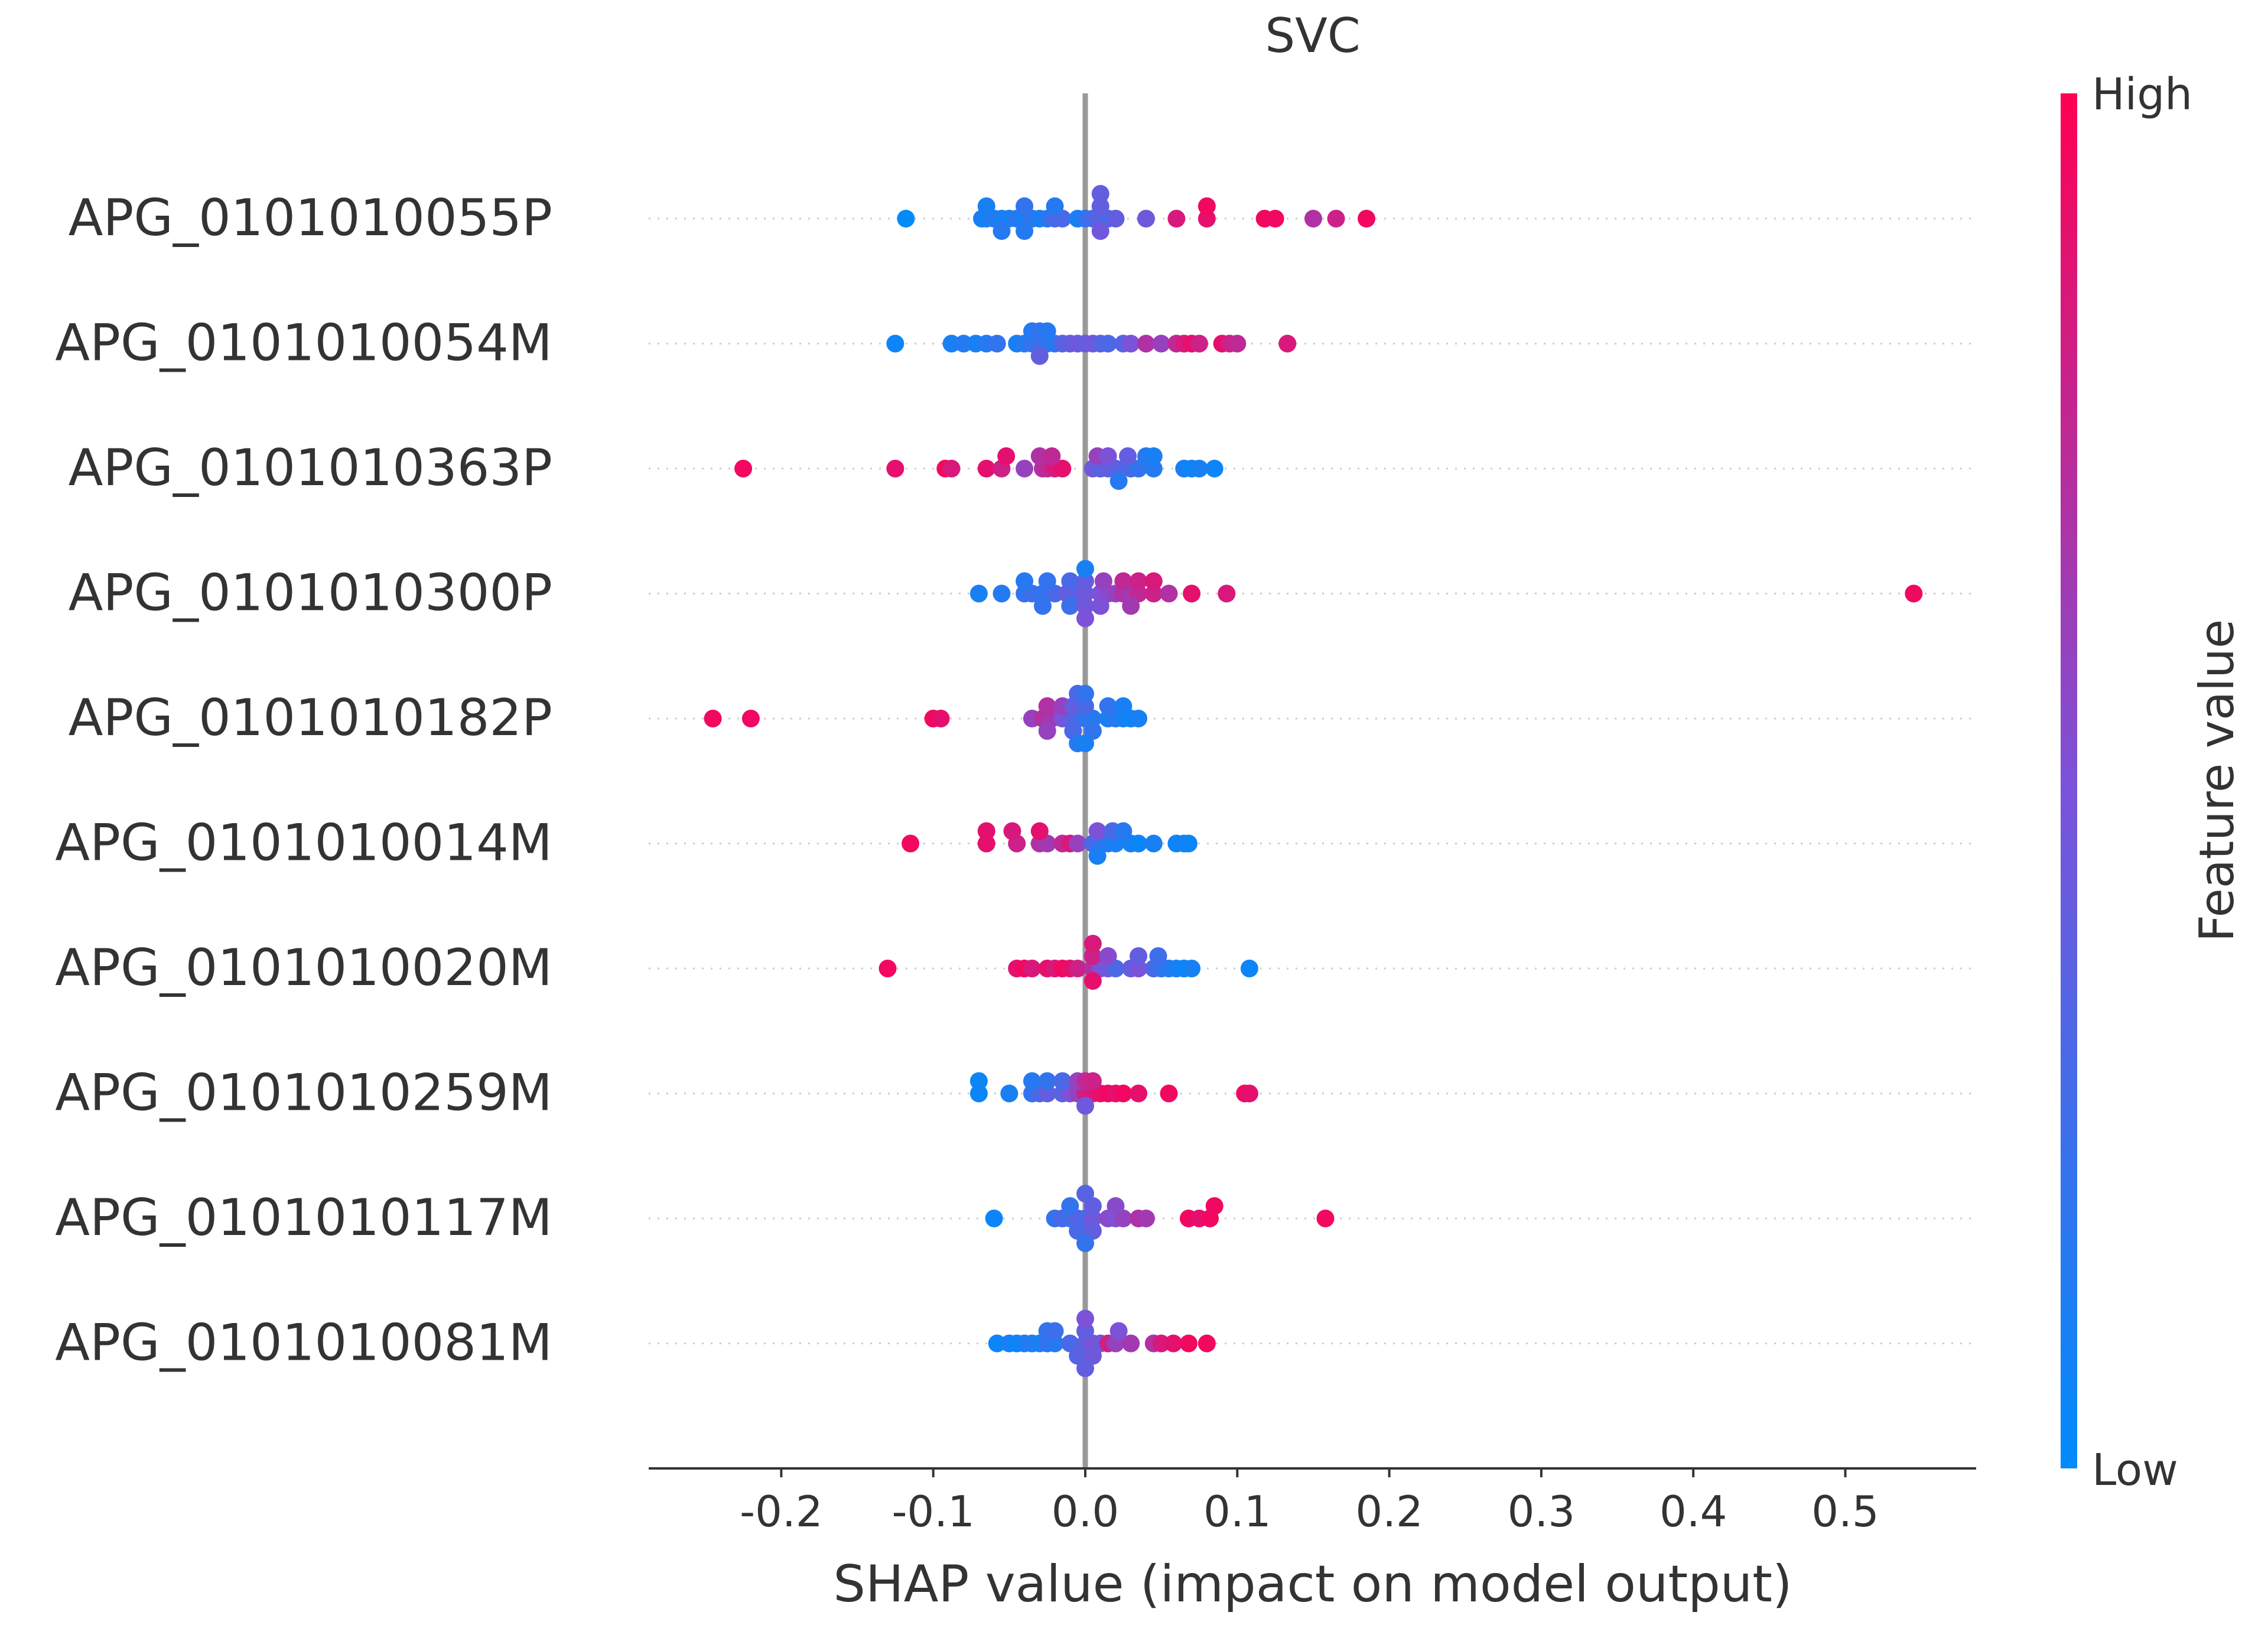  I want to click on x-tick-label: 0.0, so click(1086, 1511).